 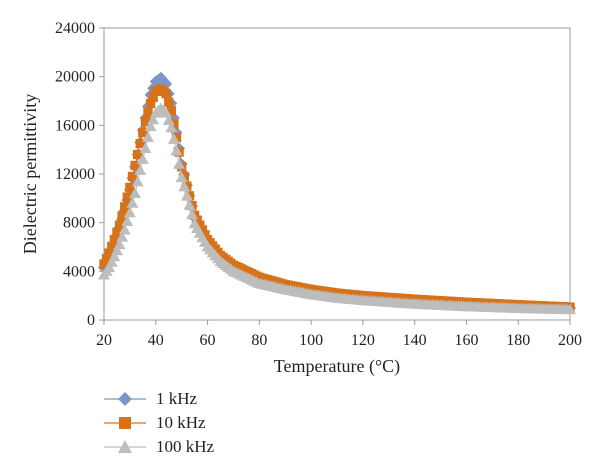 What do you see at coordinates (156, 340) in the screenshot?
I see `x-tick-label: 40` at bounding box center [156, 340].